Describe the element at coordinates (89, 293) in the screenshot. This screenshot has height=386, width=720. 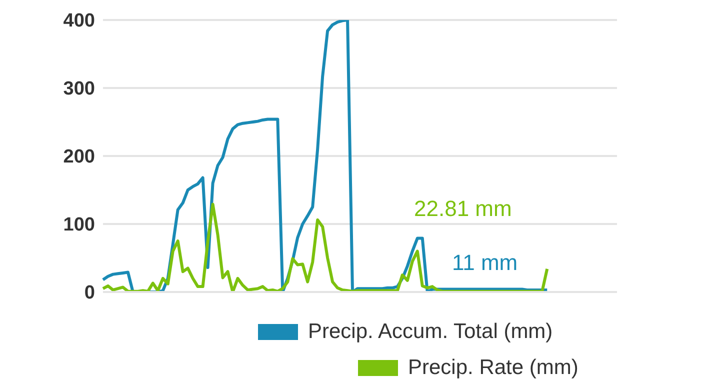
I see `y-tick-label: 0` at that location.